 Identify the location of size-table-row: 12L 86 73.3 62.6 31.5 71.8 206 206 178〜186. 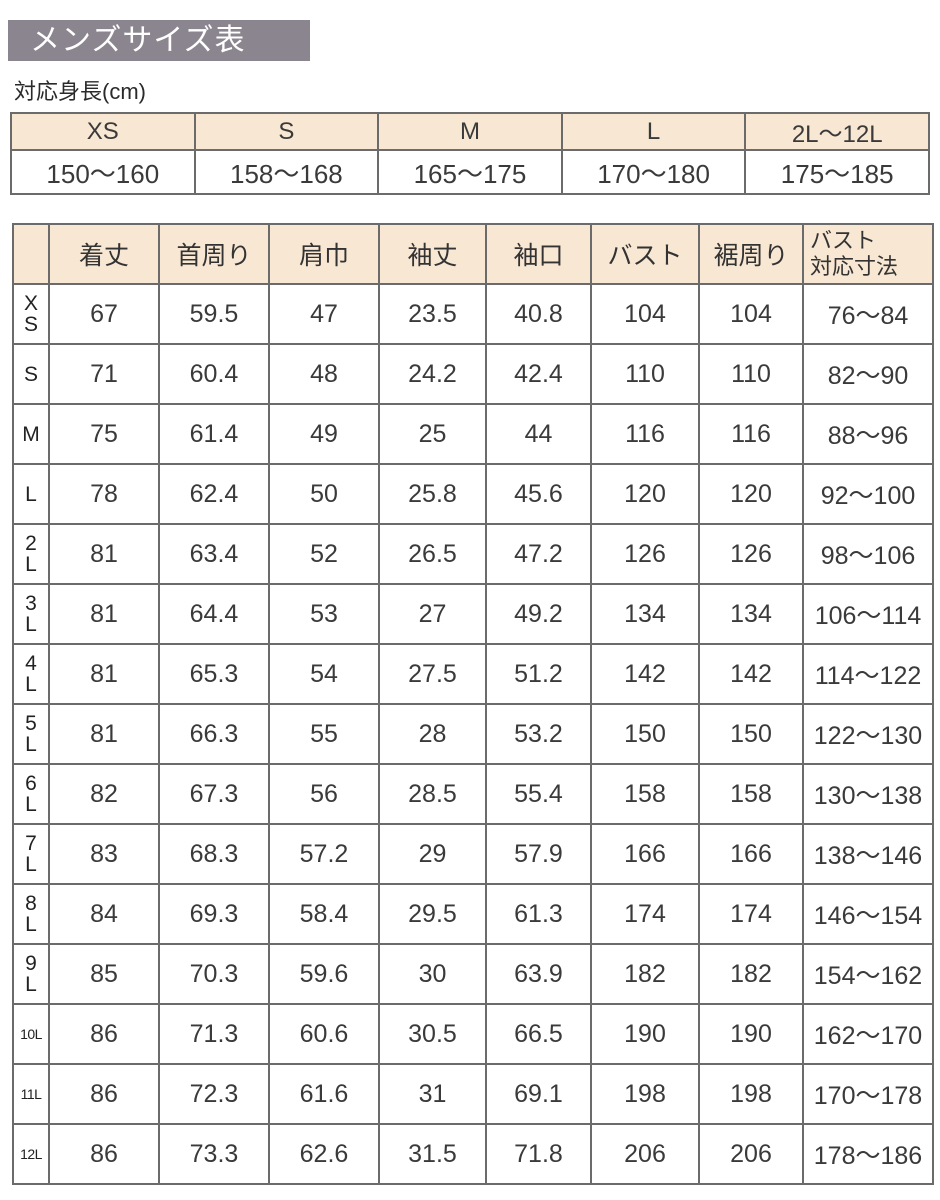
(473, 1154).